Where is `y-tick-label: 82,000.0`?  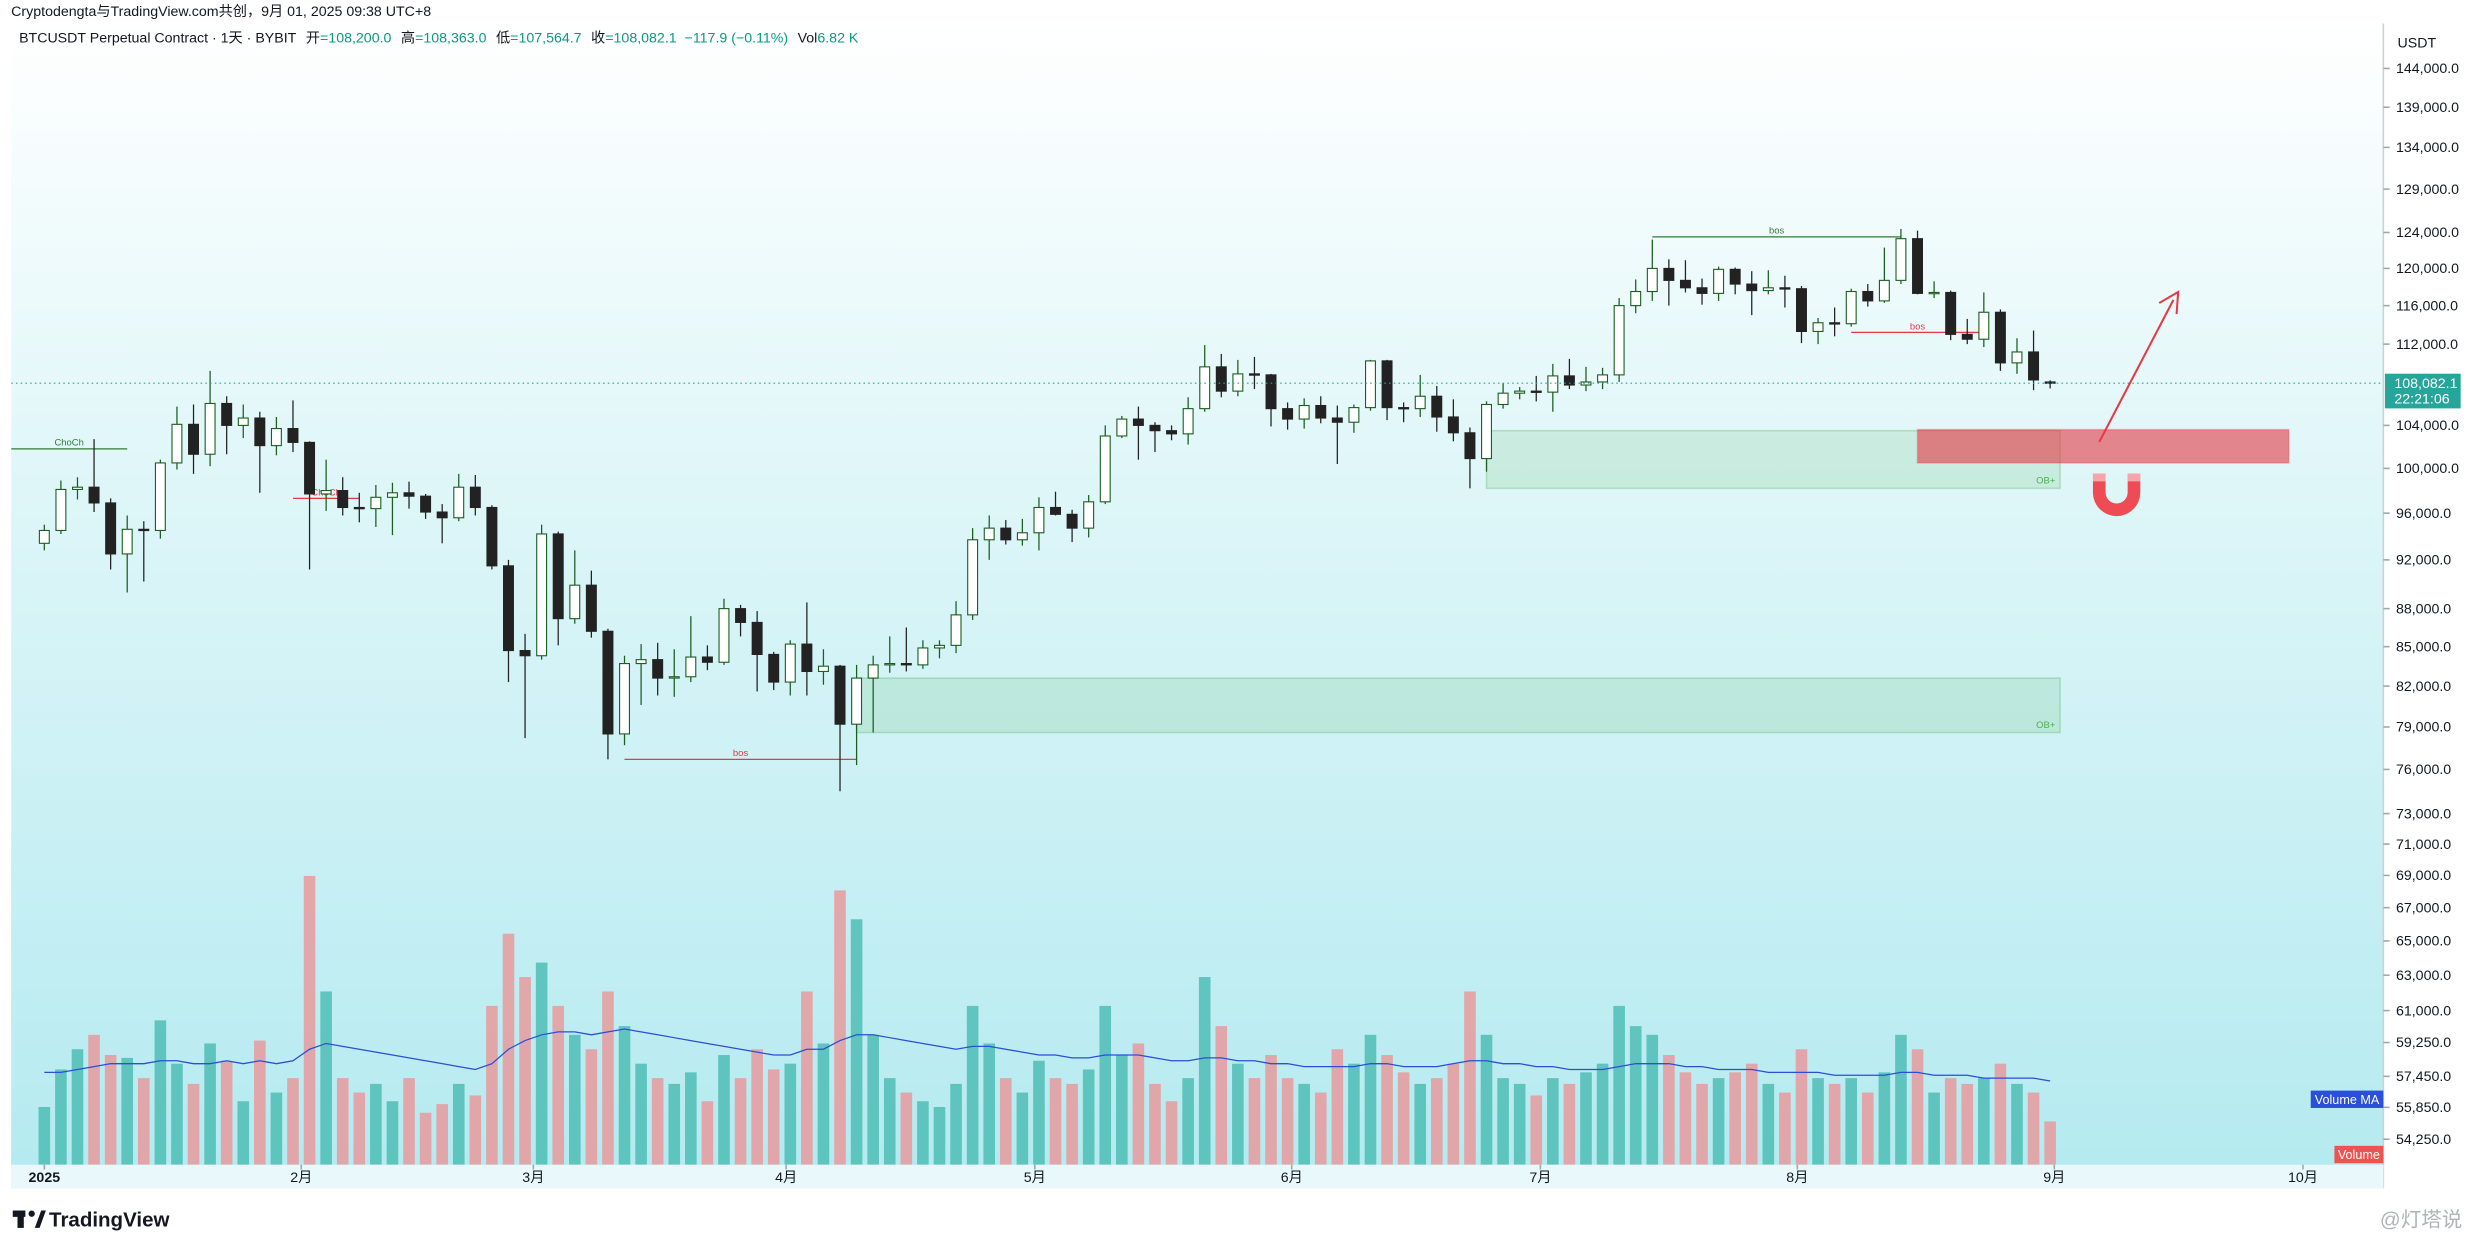 y-tick-label: 82,000.0 is located at coordinates (2423, 687).